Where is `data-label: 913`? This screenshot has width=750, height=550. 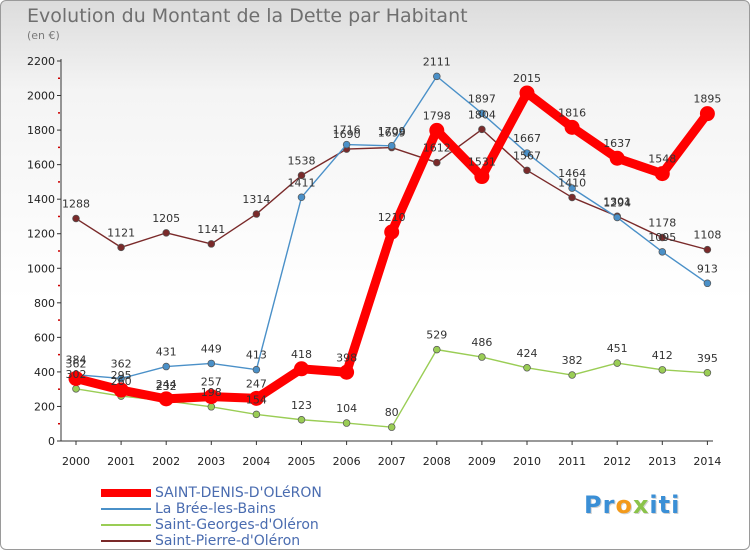 data-label: 913 is located at coordinates (707, 268).